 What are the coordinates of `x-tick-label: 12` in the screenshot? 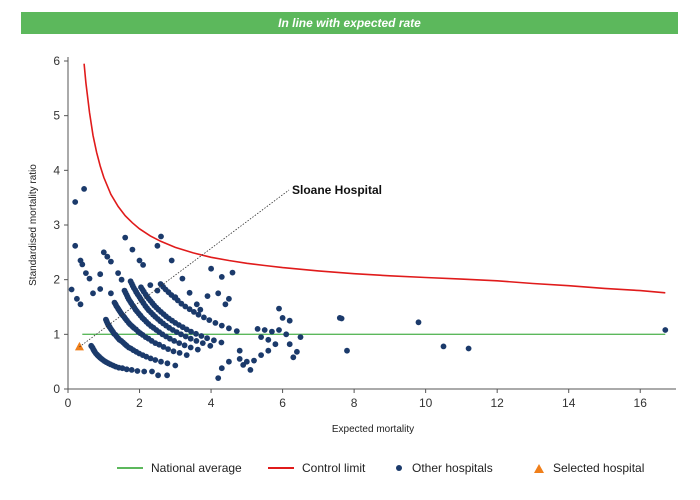 It's located at (497, 403).